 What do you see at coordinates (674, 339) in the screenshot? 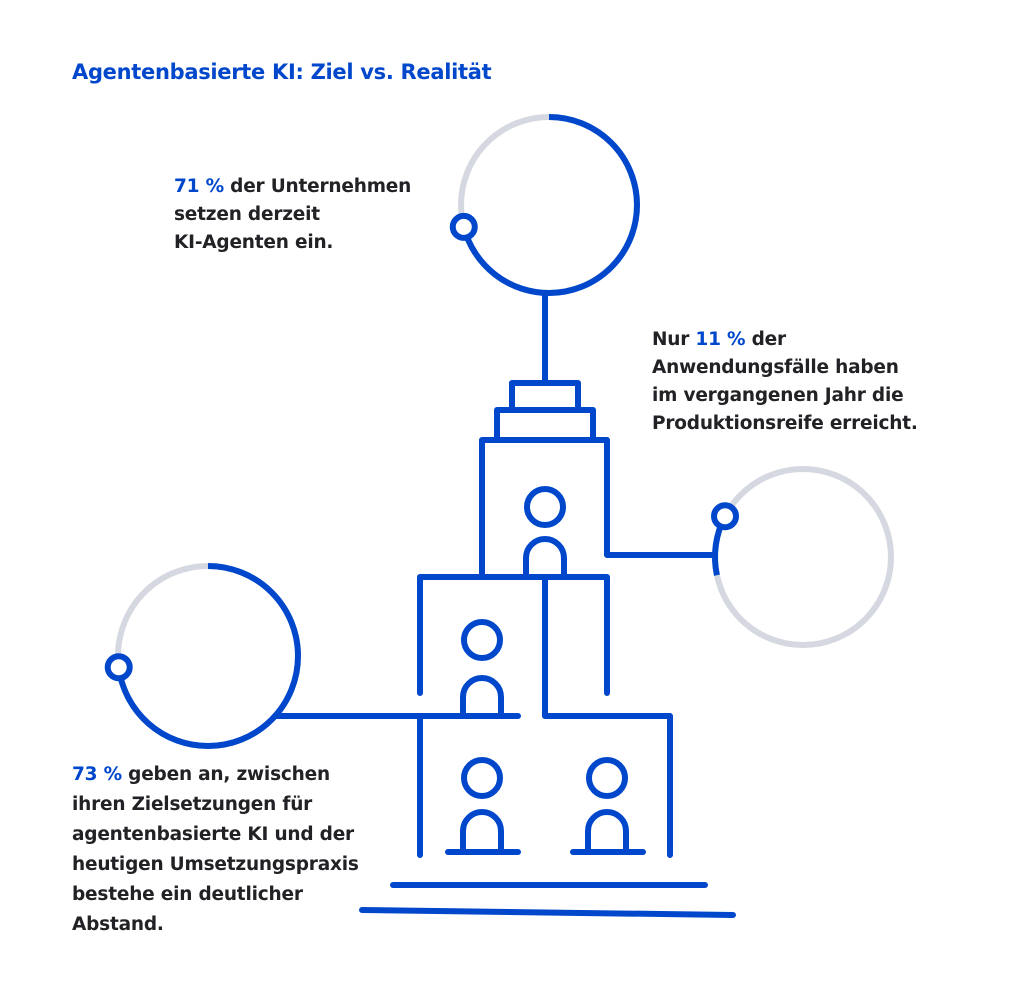
I see `stat-prefix: Nur` at bounding box center [674, 339].